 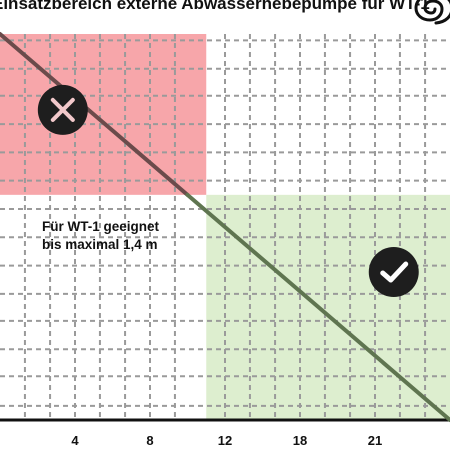 I want to click on x-tick-label: 8, so click(x=149, y=440).